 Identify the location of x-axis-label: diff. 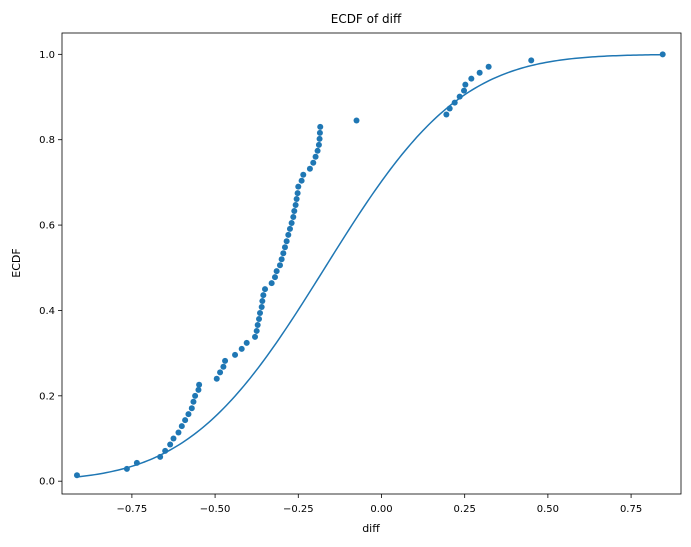
(371, 528).